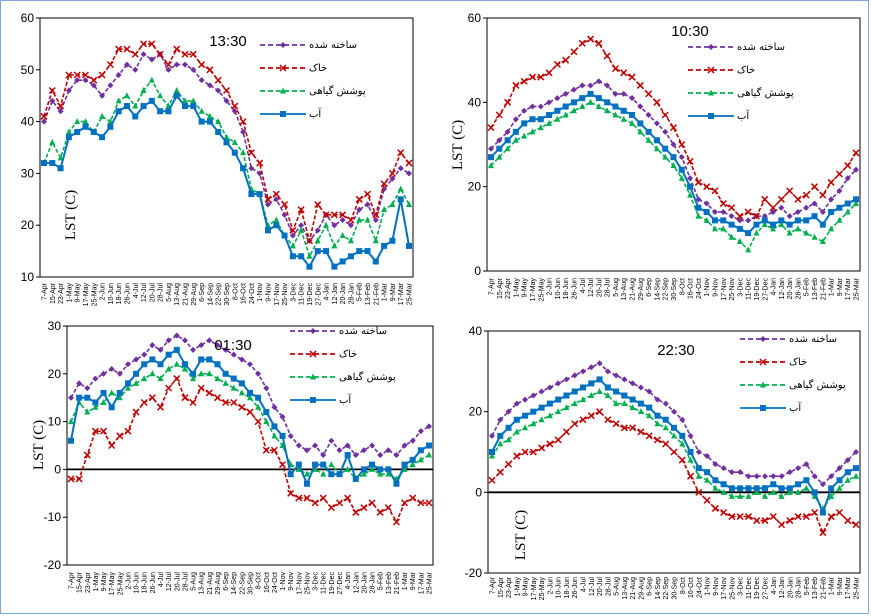 The height and width of the screenshot is (616, 871). I want to click on x-tick-label: 1-Mar, so click(405, 580).